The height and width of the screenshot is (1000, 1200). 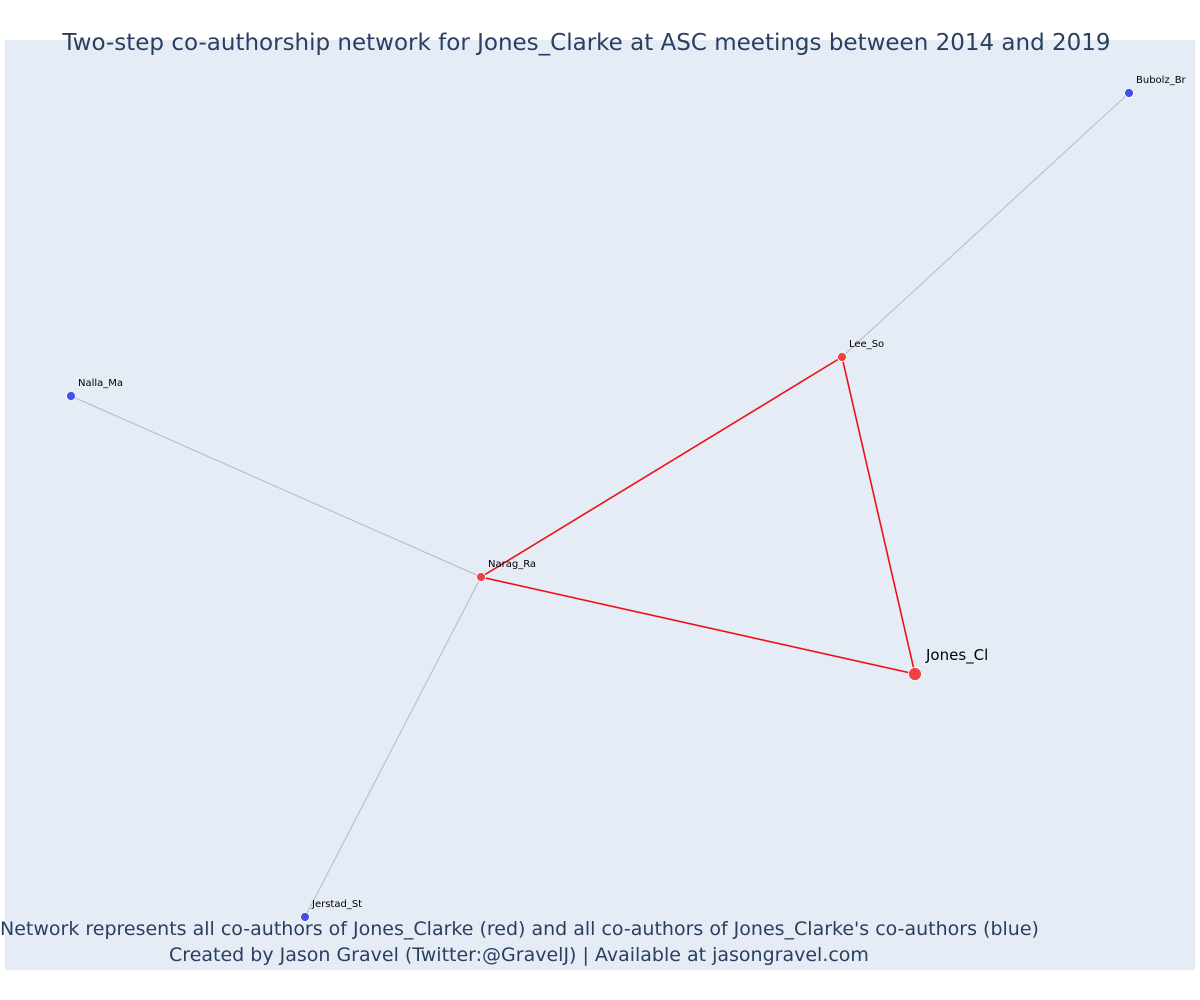 I want to click on edge-Narag_Ra-Nalla_Ma, so click(x=276, y=486).